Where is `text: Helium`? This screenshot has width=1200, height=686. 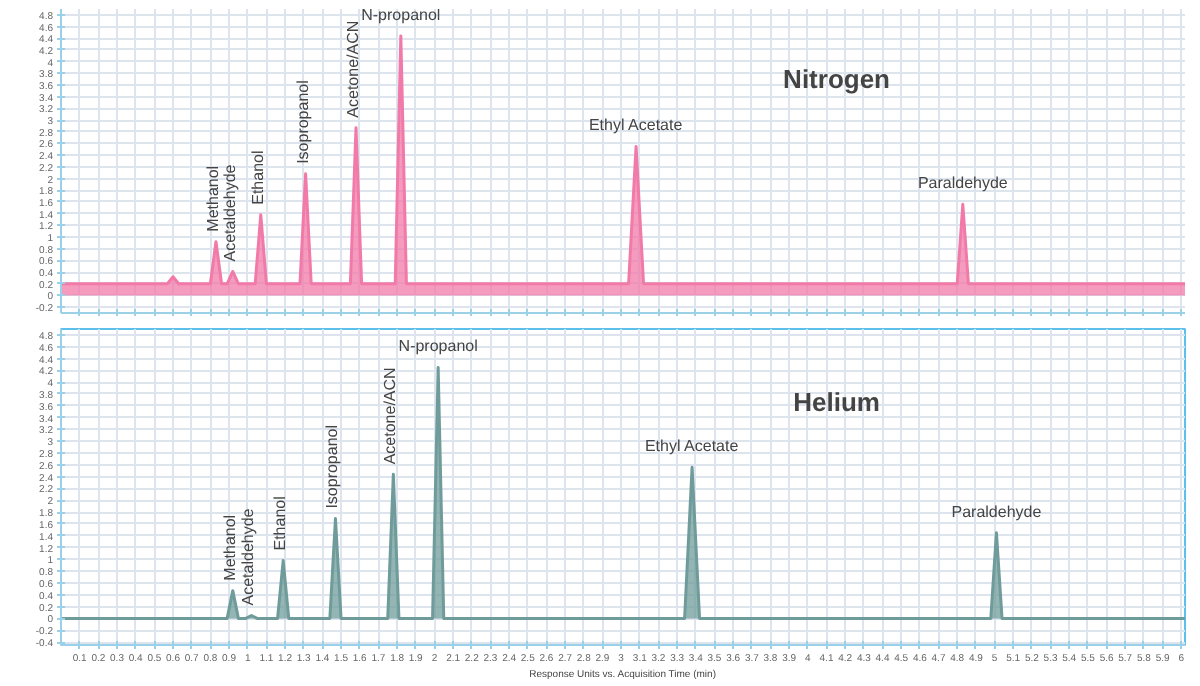
text: Helium is located at coordinates (836, 402).